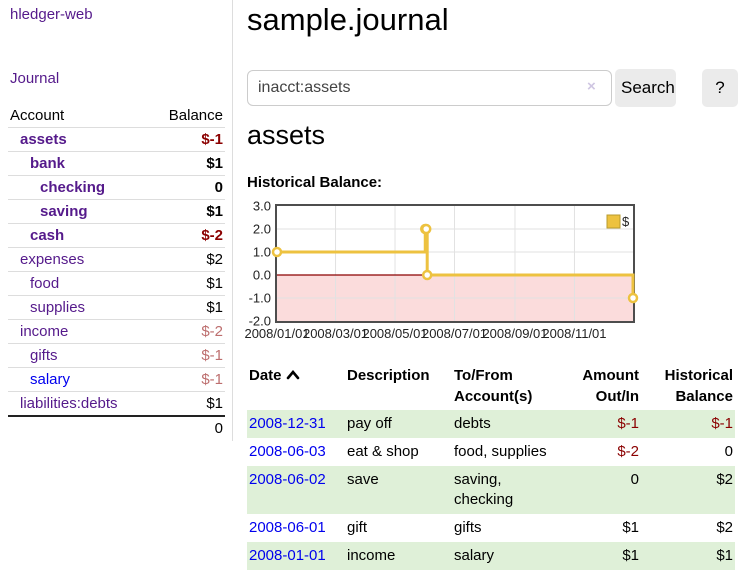 Image resolution: width=742 pixels, height=582 pixels. Describe the element at coordinates (287, 451) in the screenshot. I see `transaction-date-link: 2008-06-03` at that location.